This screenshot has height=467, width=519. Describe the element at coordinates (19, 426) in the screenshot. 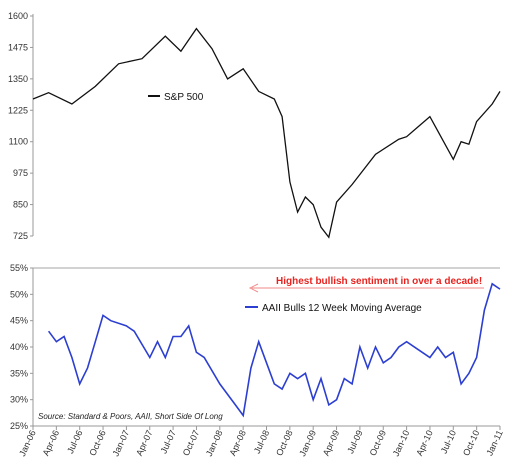

I see `bottom-y-tick-label: 25%` at that location.